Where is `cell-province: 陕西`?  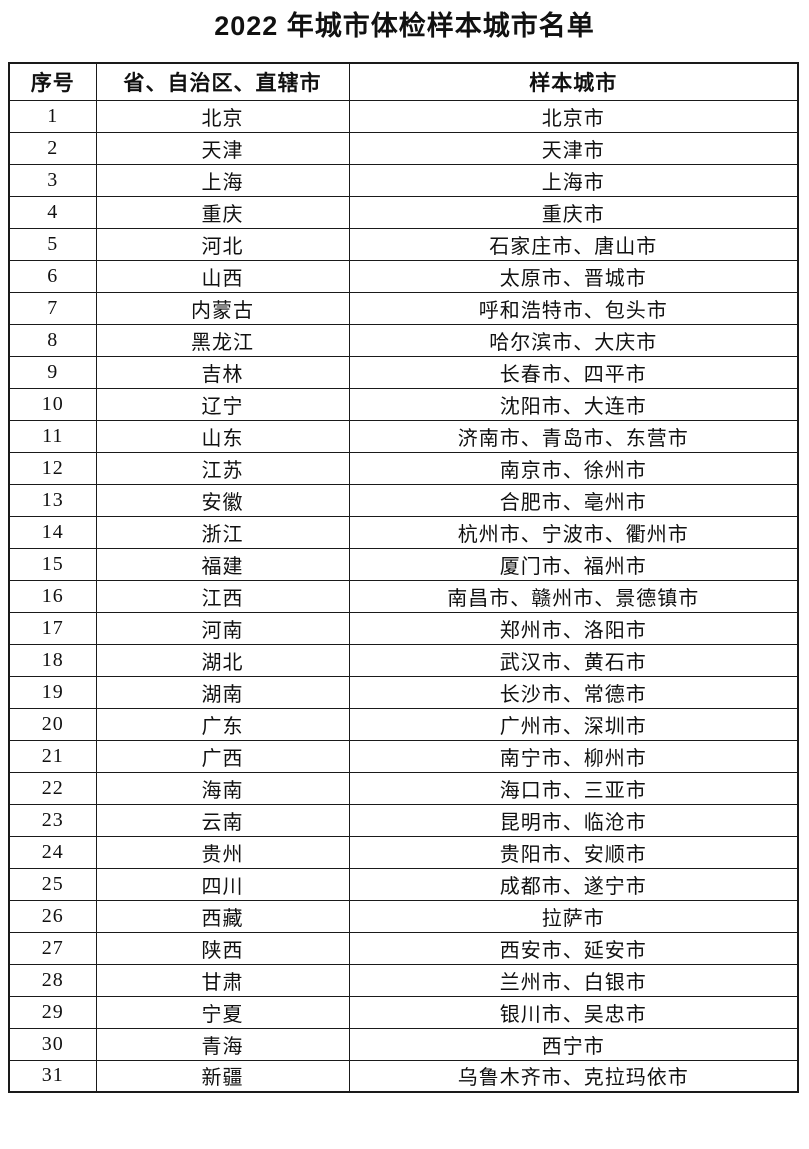 cell-province: 陕西 is located at coordinates (222, 948).